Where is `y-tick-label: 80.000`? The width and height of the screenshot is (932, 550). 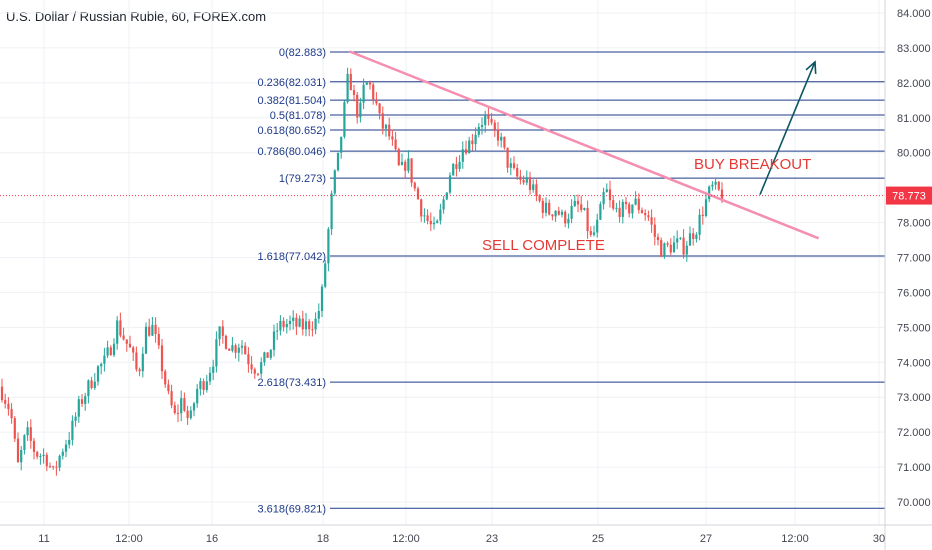
y-tick-label: 80.000 is located at coordinates (914, 154).